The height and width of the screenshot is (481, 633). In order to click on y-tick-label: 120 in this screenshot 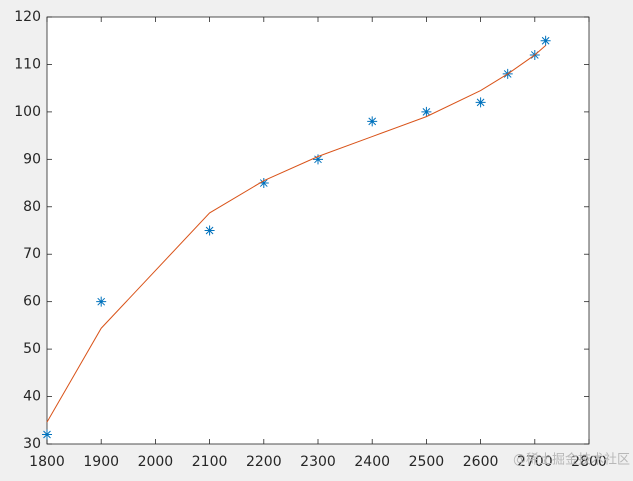, I will do `click(27, 17)`.